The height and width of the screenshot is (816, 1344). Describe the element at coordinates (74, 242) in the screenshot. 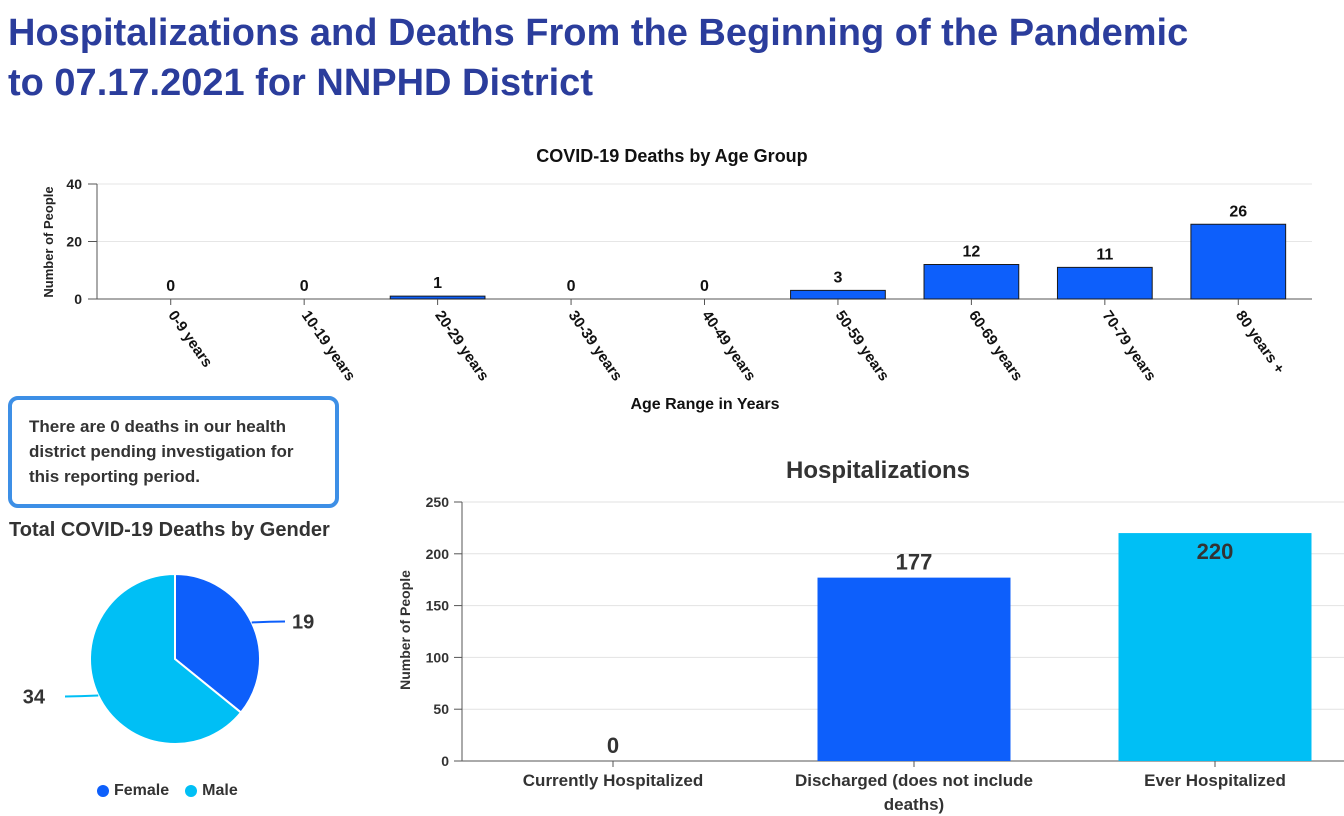

I see `age-ytick-label: 20` at that location.